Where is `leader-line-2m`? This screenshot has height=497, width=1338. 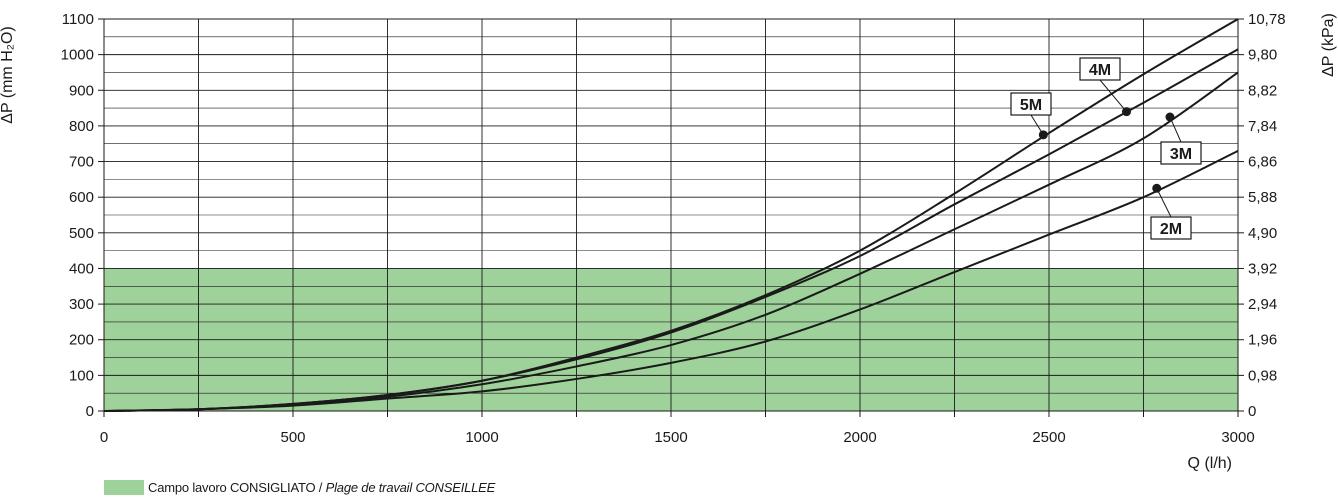
leader-line-2m is located at coordinates (1164, 203).